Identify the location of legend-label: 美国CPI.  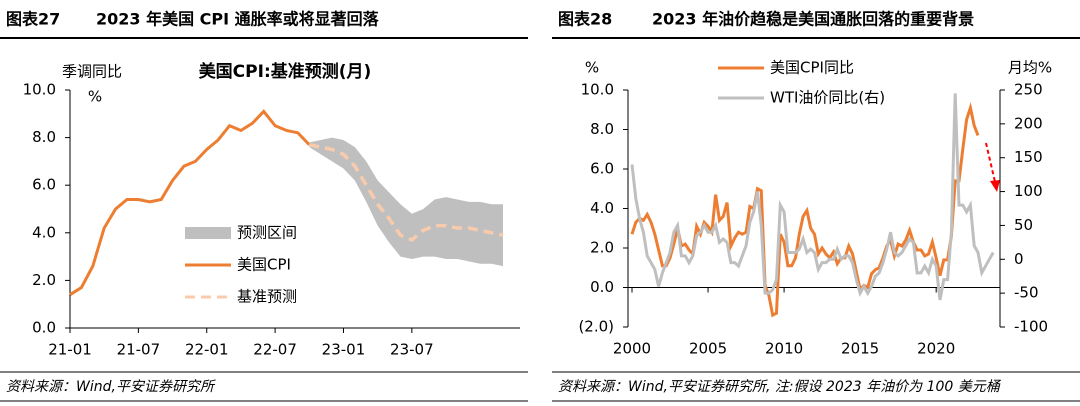
(264, 265).